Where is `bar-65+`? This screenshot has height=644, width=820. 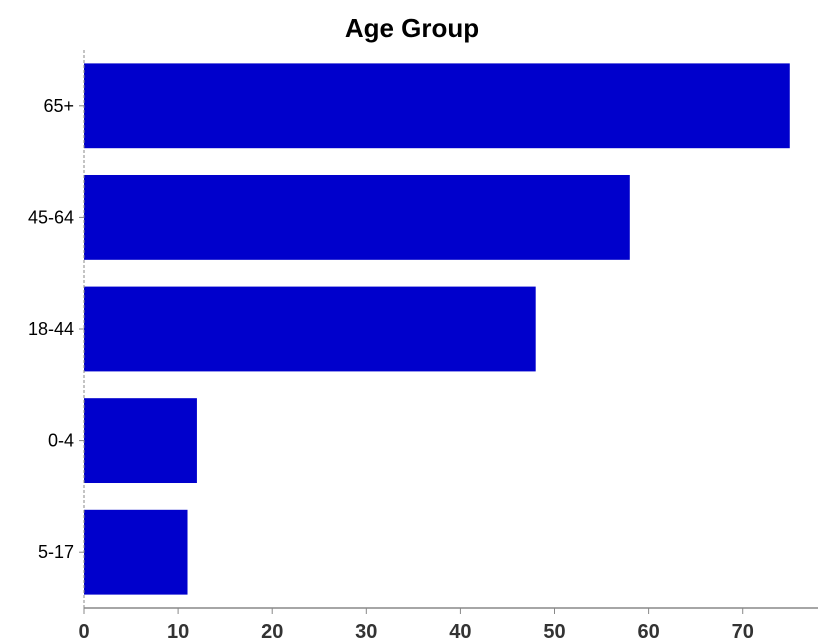
bar-65+ is located at coordinates (437, 106).